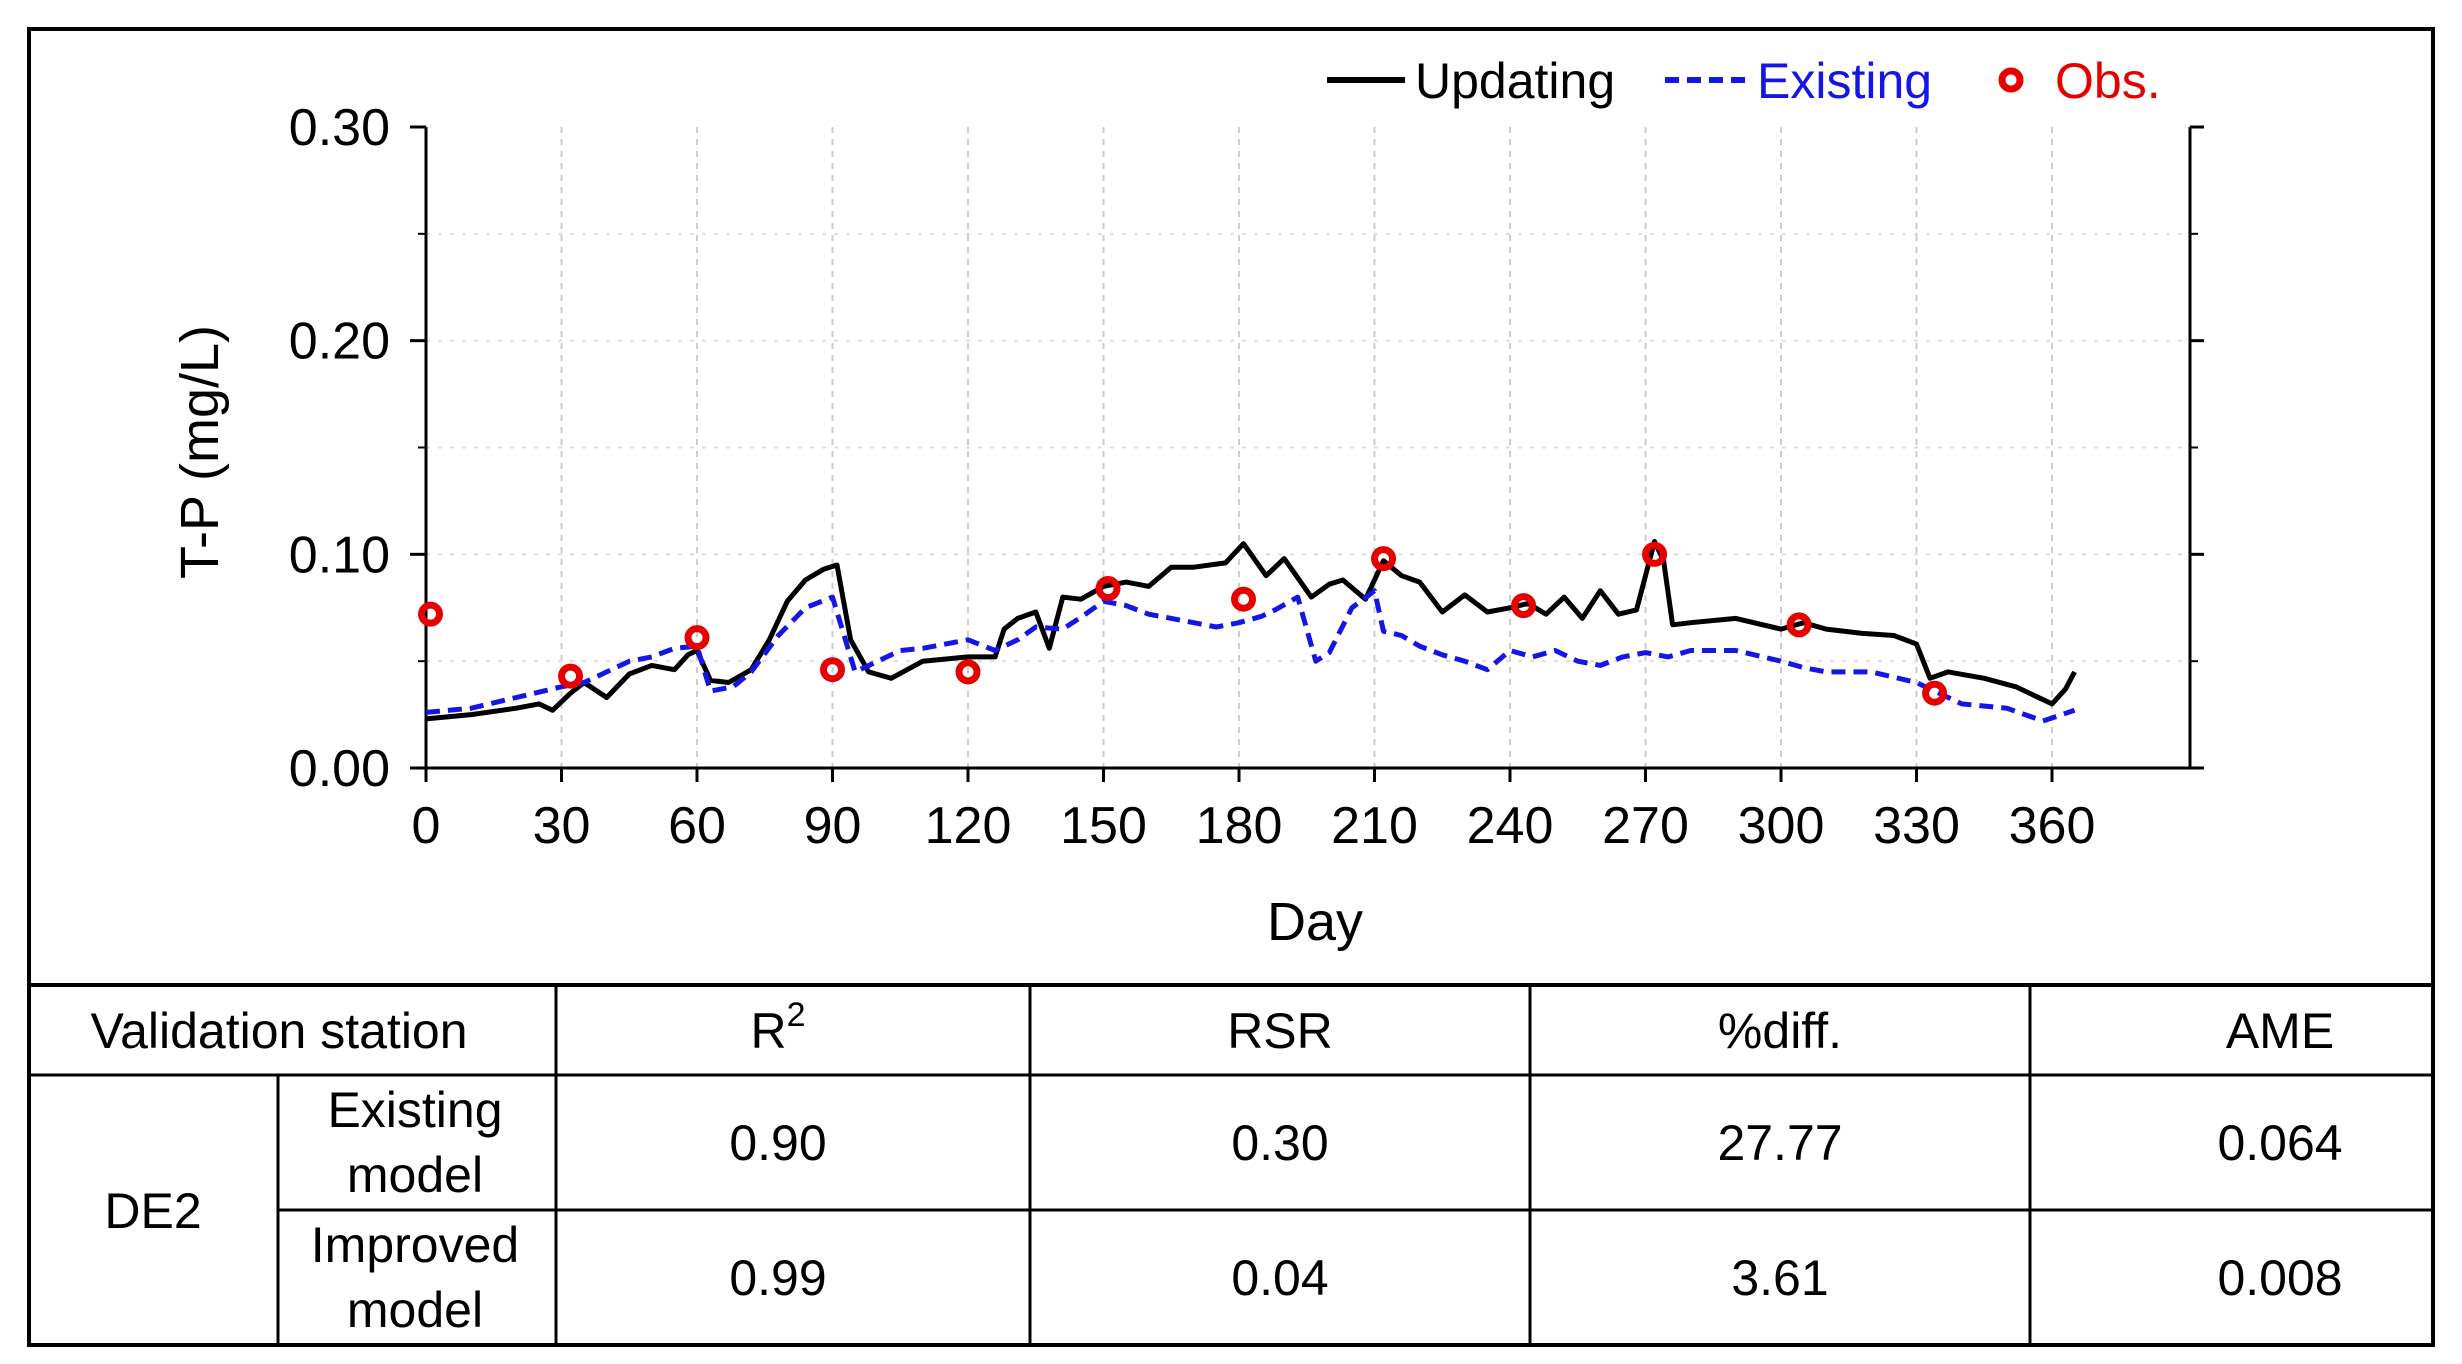  I want to click on legend-existing-label: Existing, so click(1844, 81).